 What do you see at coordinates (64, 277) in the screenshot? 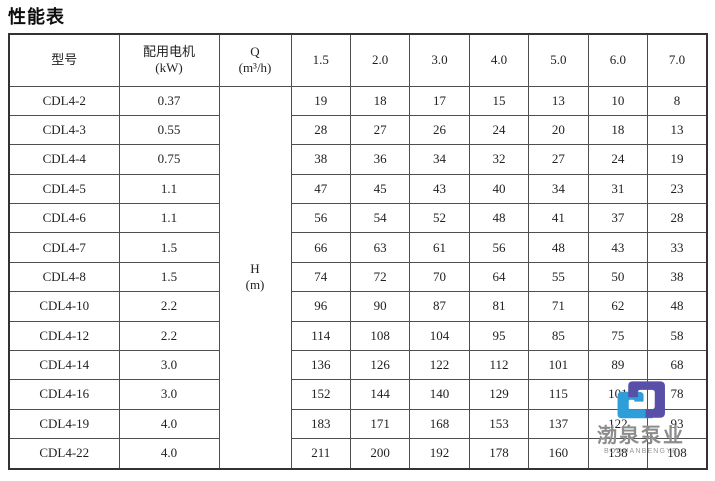
I see `model-cell: CDL4-8` at bounding box center [64, 277].